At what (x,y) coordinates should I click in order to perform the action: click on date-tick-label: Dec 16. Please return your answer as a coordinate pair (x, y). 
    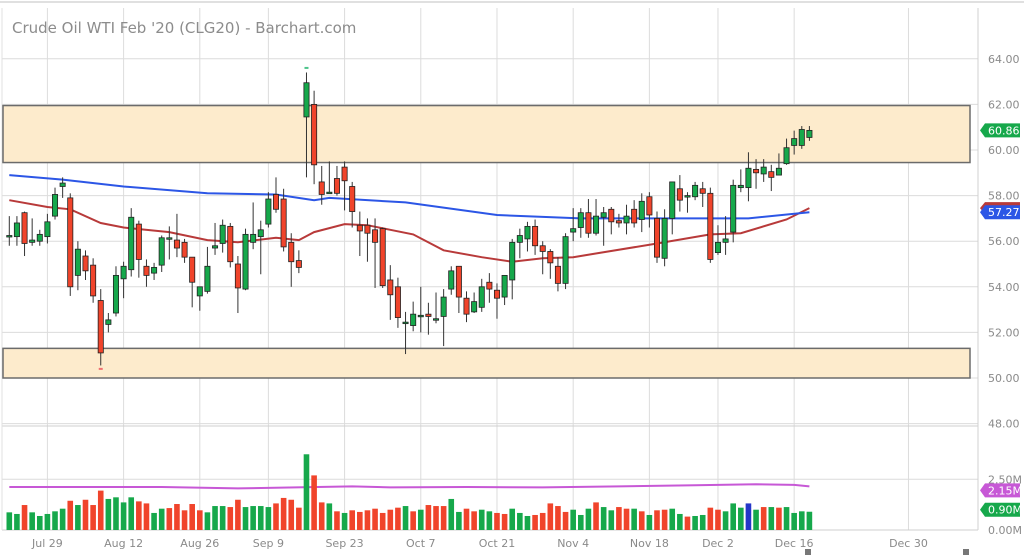
    Looking at the image, I should click on (794, 543).